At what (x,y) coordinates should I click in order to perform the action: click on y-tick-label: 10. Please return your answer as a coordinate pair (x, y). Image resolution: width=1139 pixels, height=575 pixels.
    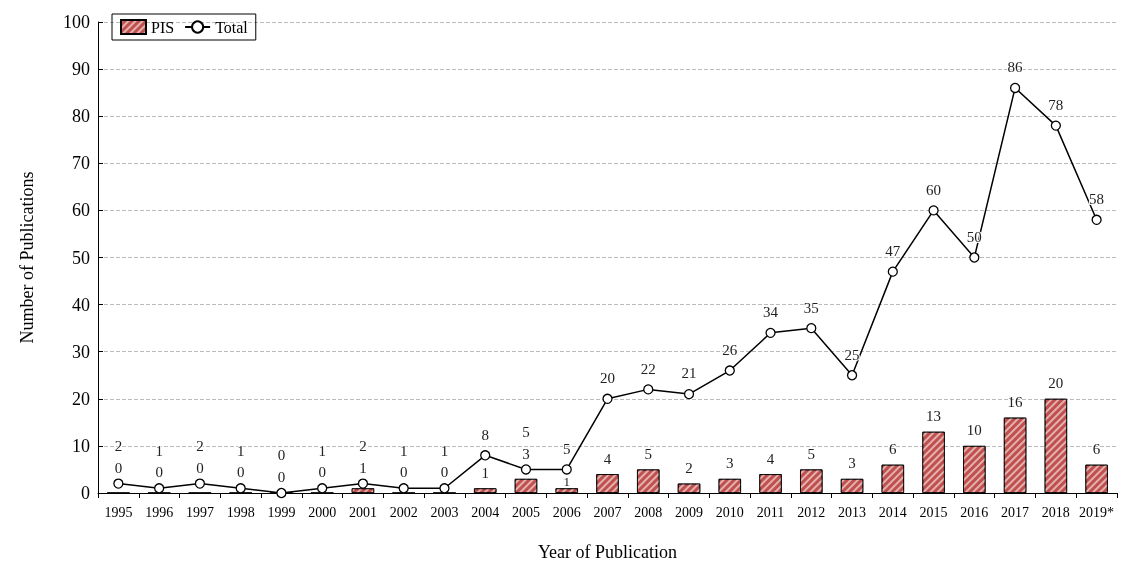
    Looking at the image, I should click on (81, 445).